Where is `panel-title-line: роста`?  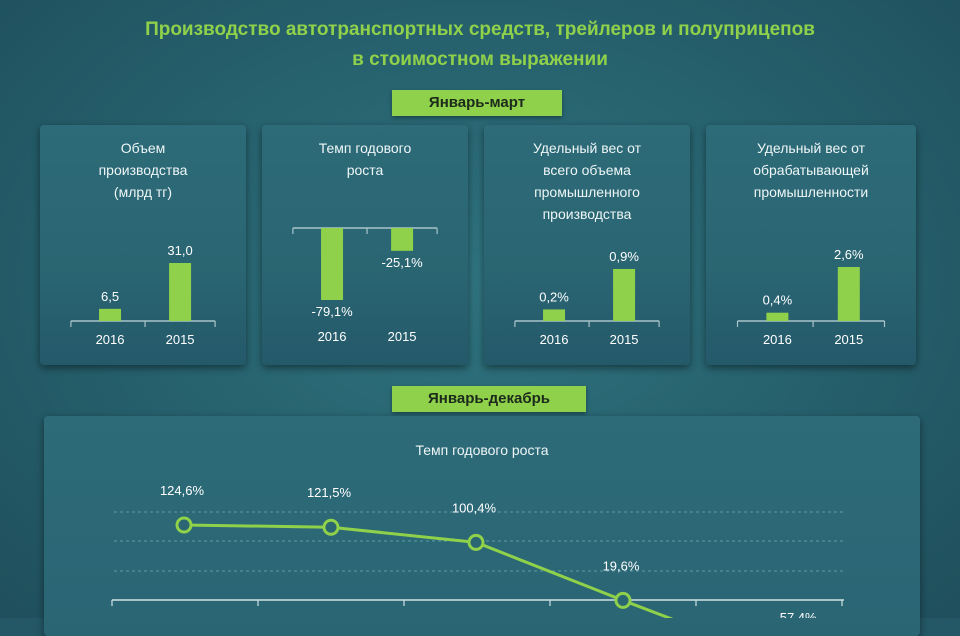 panel-title-line: роста is located at coordinates (365, 170).